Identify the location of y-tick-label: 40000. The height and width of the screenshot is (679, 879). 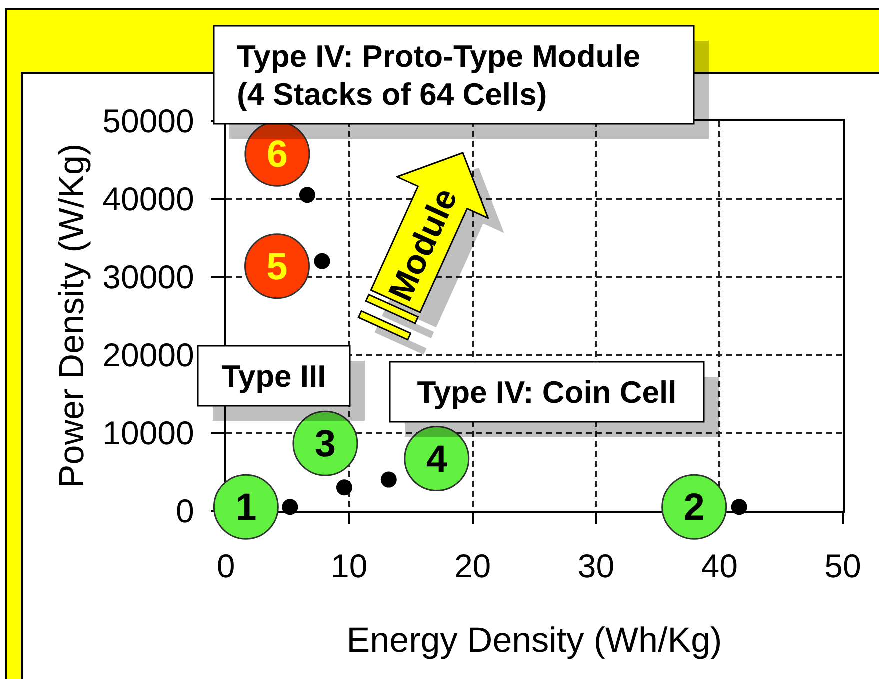
(148, 199).